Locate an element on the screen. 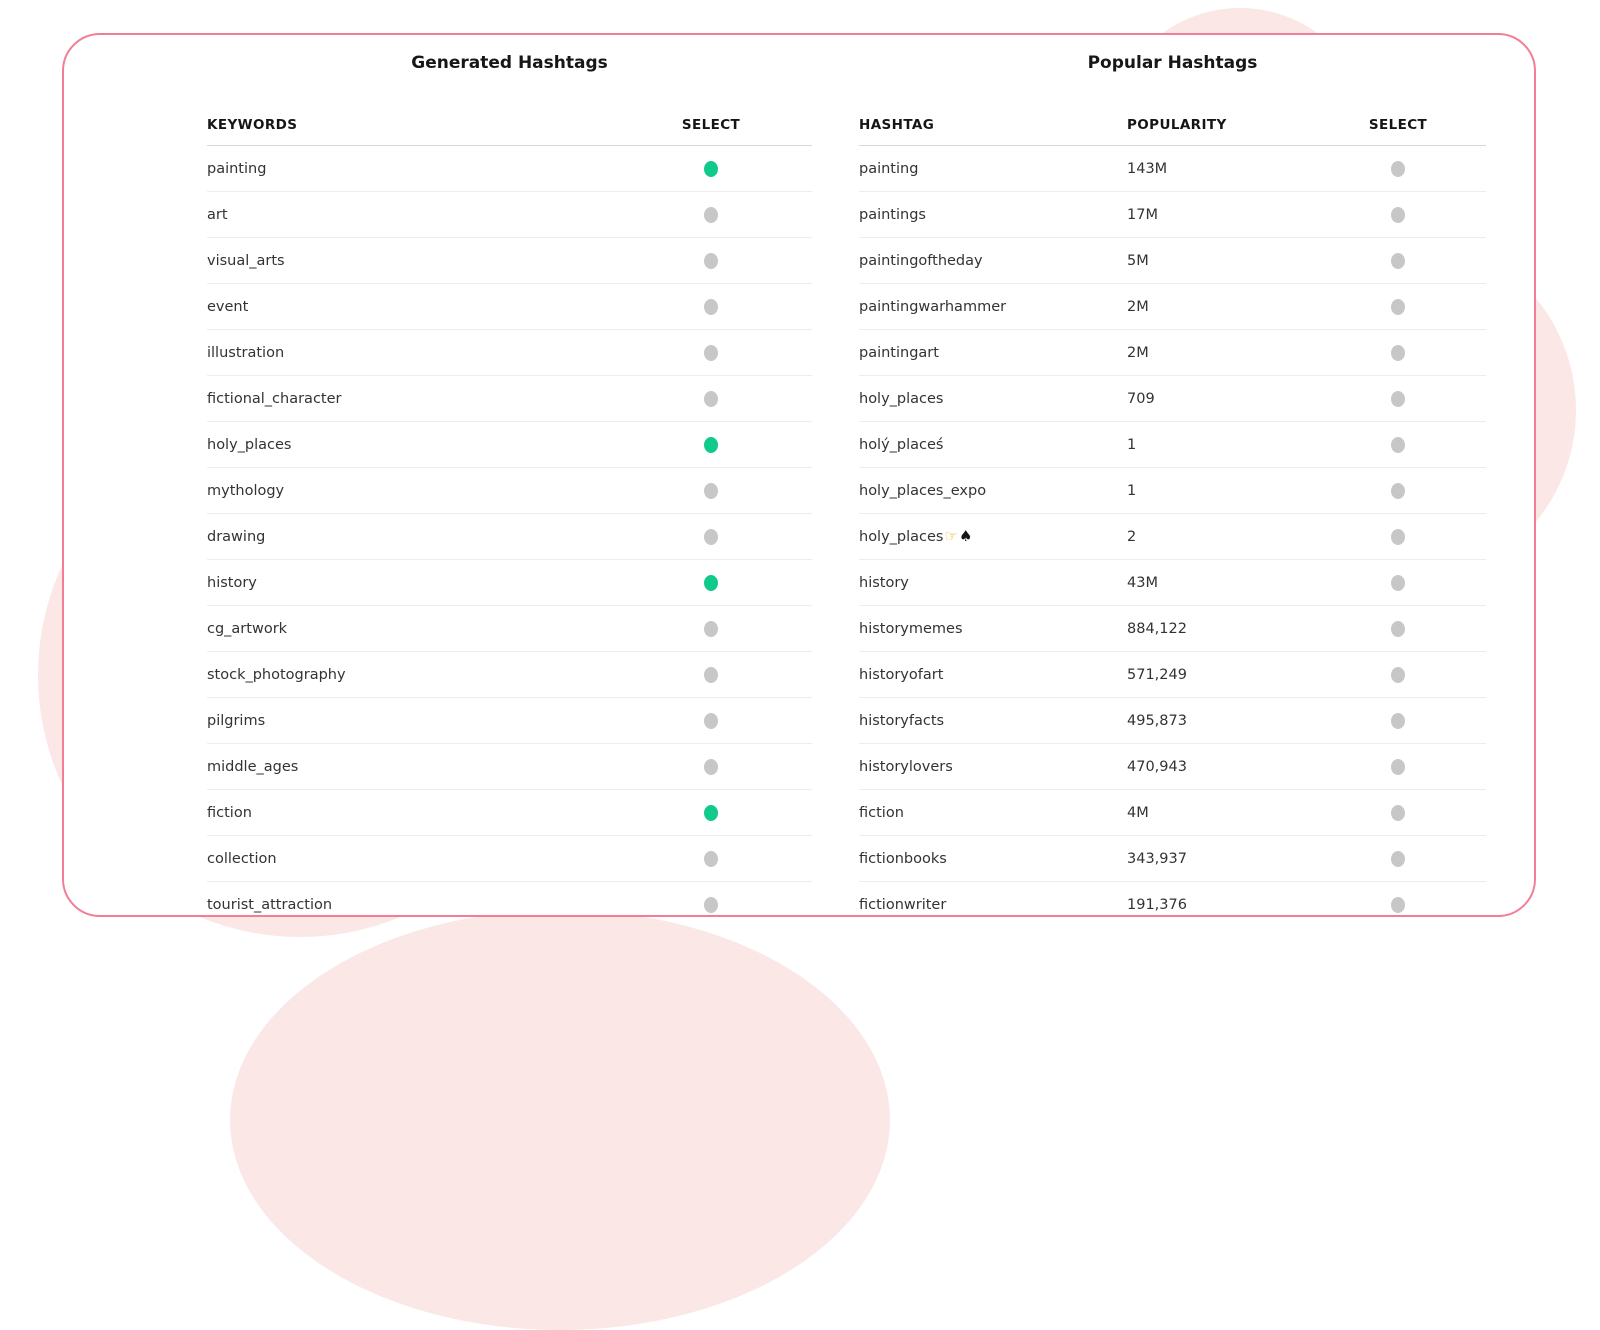 The width and height of the screenshot is (1600, 1330). column-header-popularity: POPULARITY is located at coordinates (1177, 125).